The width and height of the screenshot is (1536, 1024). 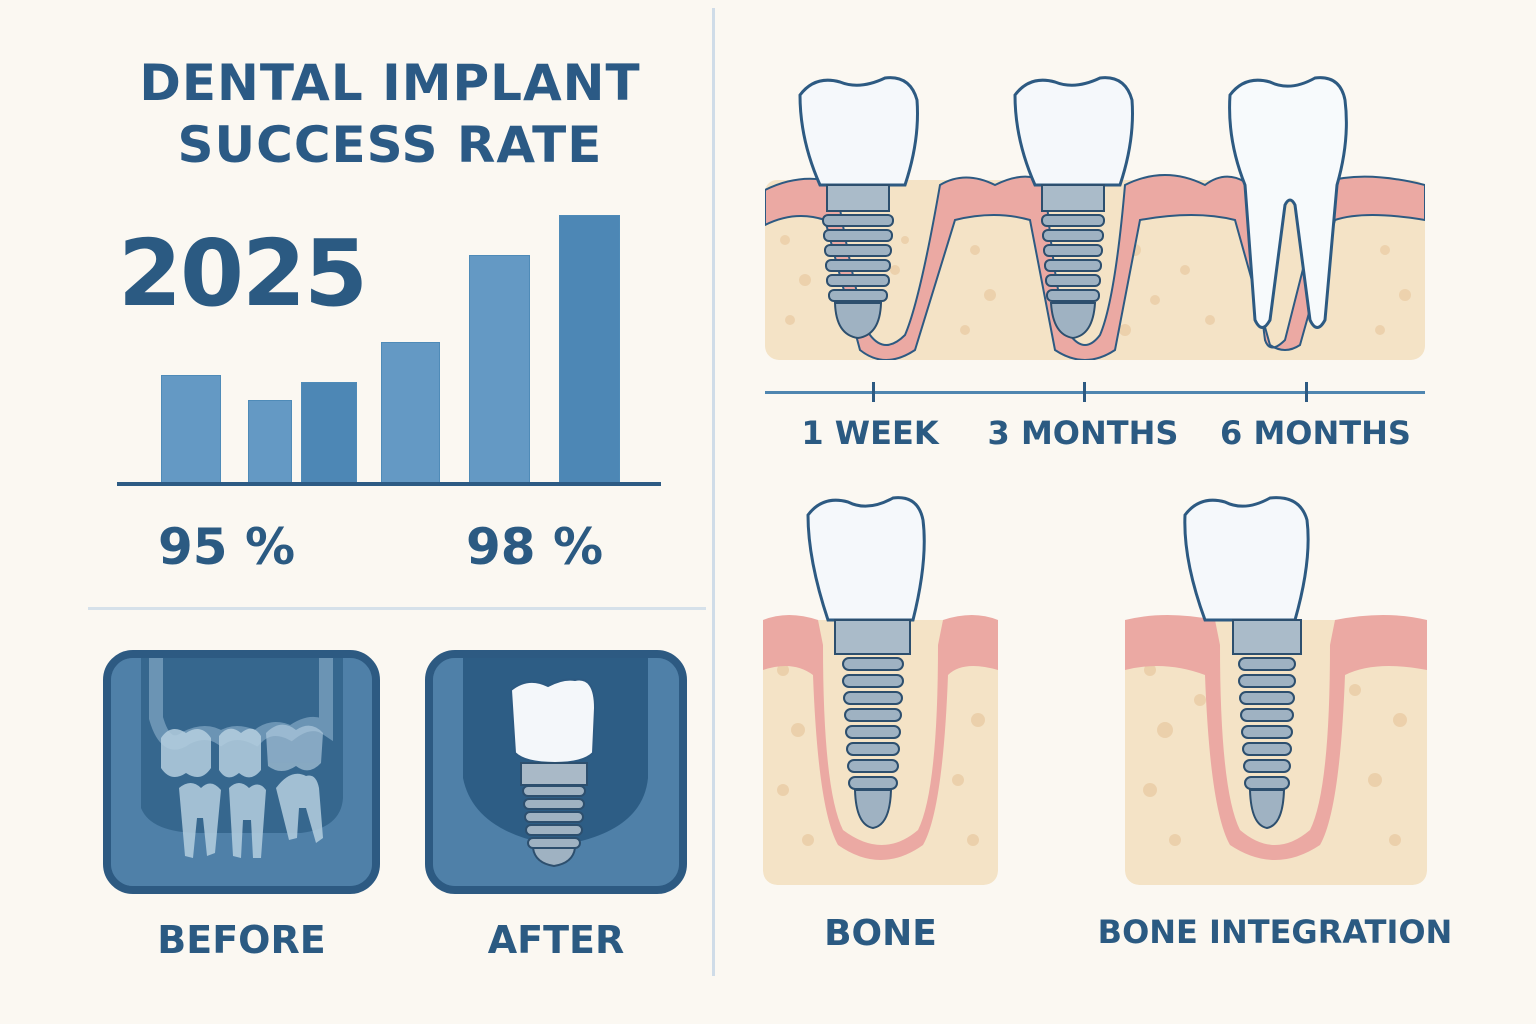 What do you see at coordinates (713, 492) in the screenshot?
I see `vertical-divider` at bounding box center [713, 492].